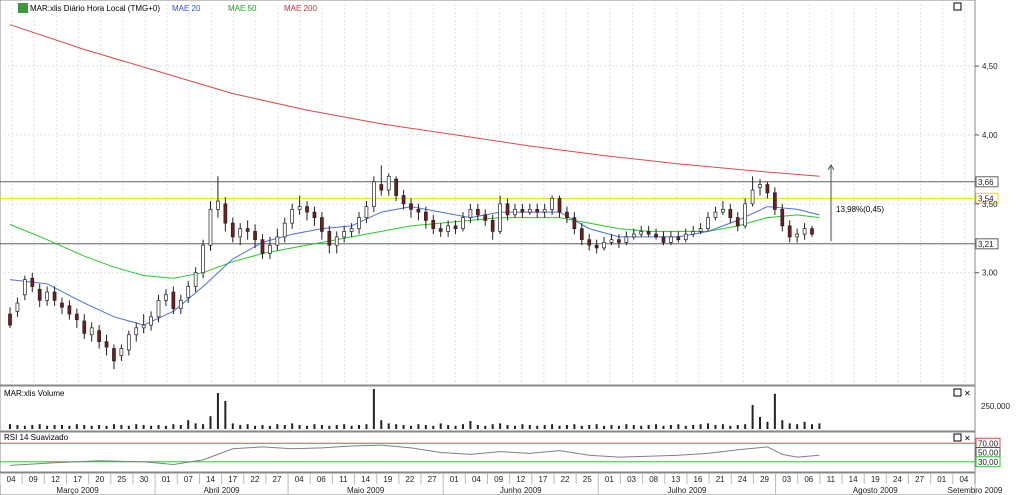 The height and width of the screenshot is (495, 1024). What do you see at coordinates (967, 438) in the screenshot?
I see `rsi-close-icon: ✕` at bounding box center [967, 438].